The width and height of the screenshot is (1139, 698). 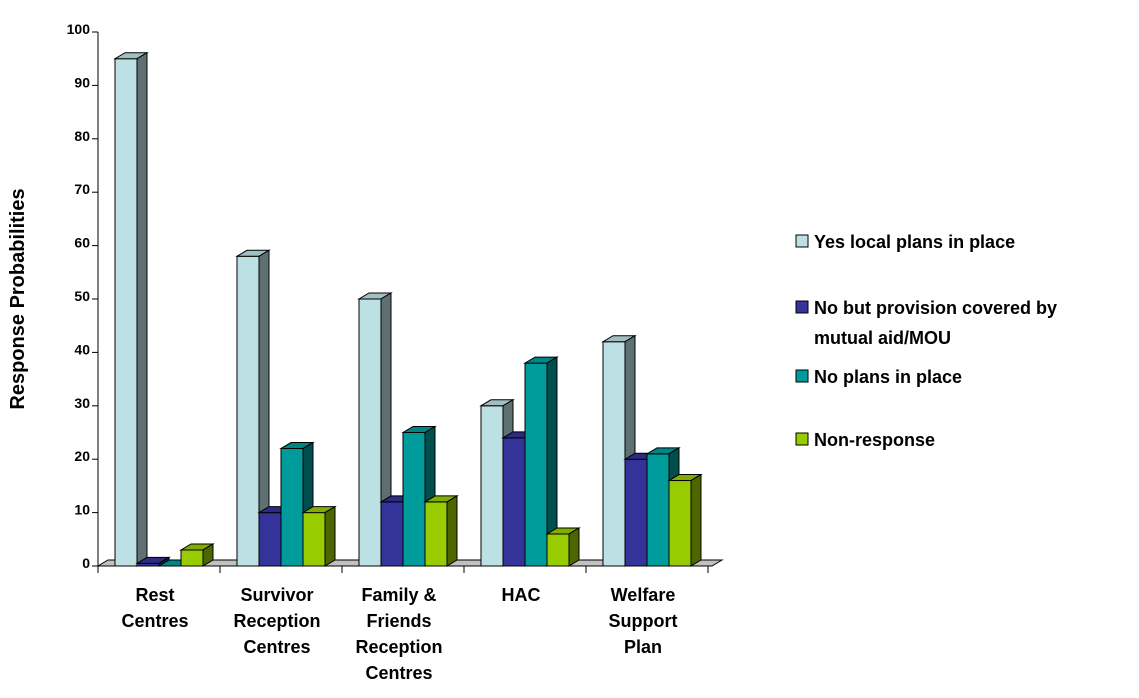 What do you see at coordinates (643, 647) in the screenshot?
I see `x-category-label: Plan` at bounding box center [643, 647].